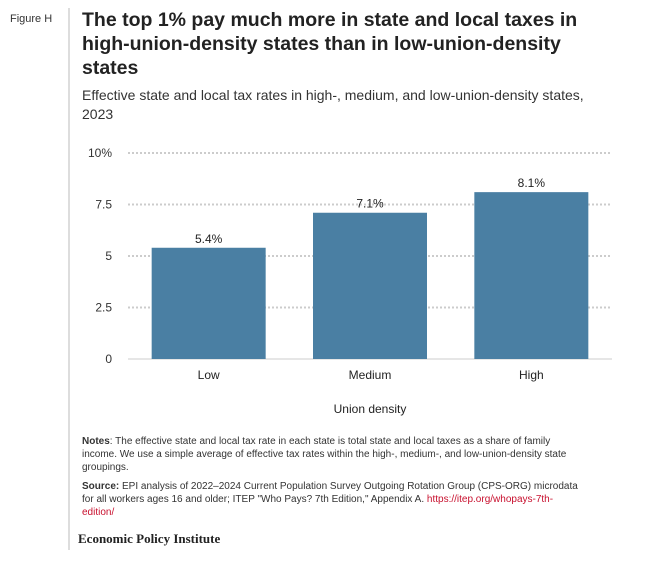 The image size is (666, 580). What do you see at coordinates (209, 239) in the screenshot?
I see `data-label: 5.4%` at bounding box center [209, 239].